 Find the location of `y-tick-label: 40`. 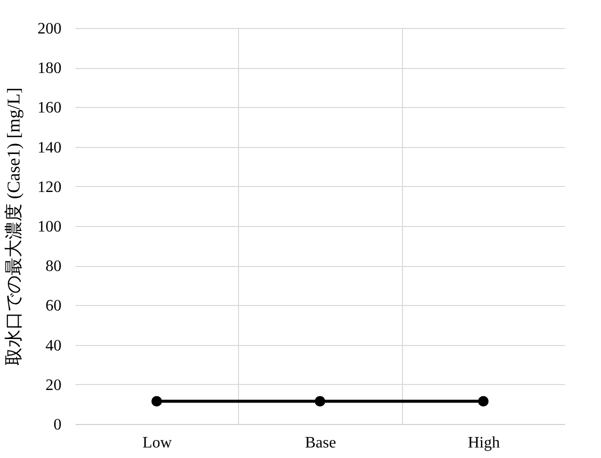

y-tick-label: 40 is located at coordinates (54, 345).